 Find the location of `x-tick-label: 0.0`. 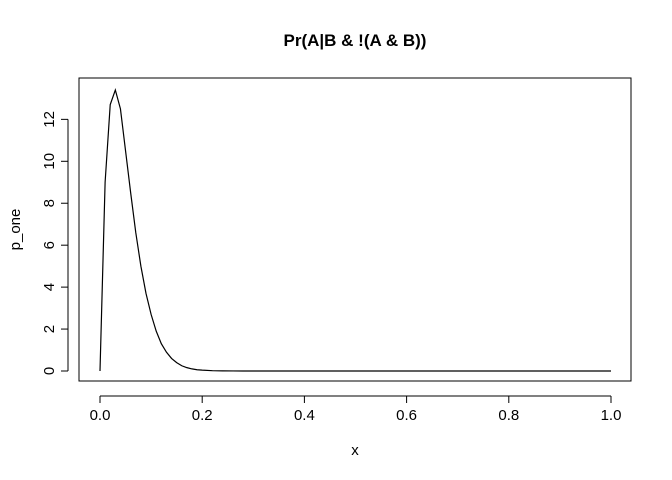

x-tick-label: 0.0 is located at coordinates (100, 415).